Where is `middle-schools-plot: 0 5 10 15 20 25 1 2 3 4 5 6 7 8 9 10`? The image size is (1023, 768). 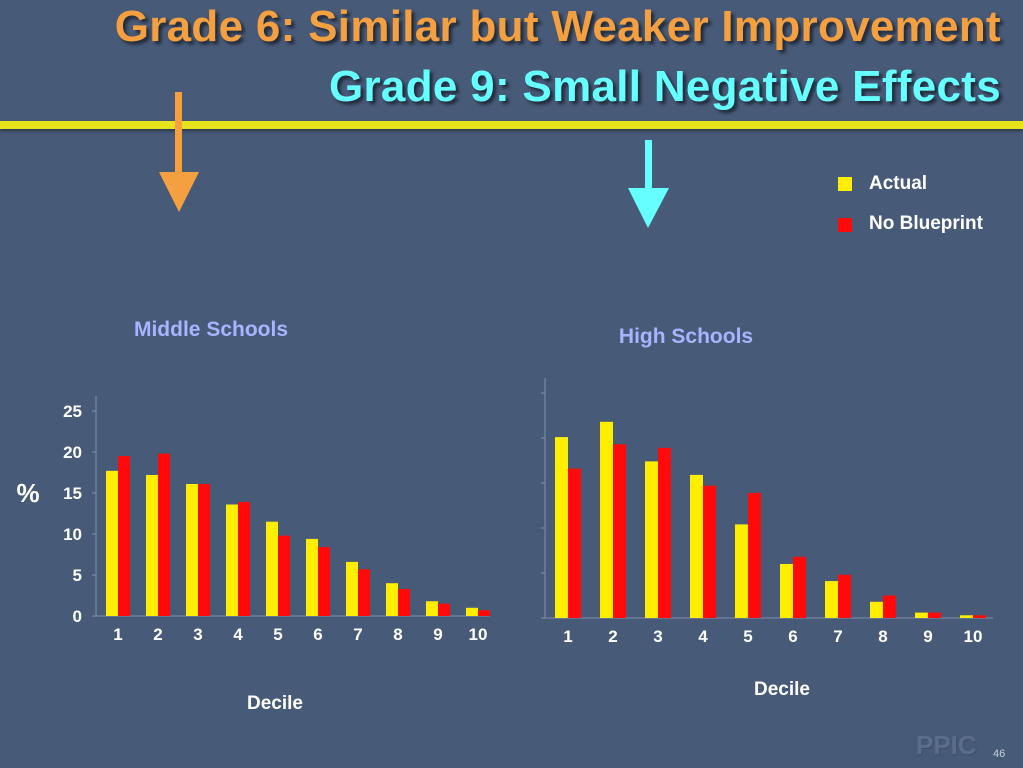 middle-schools-plot: 0 5 10 15 20 25 1 2 3 4 5 6 7 8 9 10 is located at coordinates (276, 520).